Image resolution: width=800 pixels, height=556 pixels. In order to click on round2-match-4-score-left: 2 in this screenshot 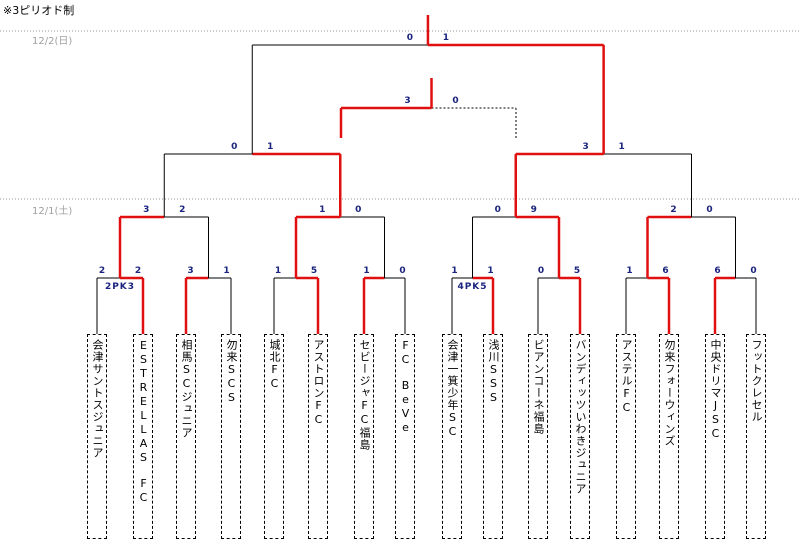, I will do `click(673, 210)`.